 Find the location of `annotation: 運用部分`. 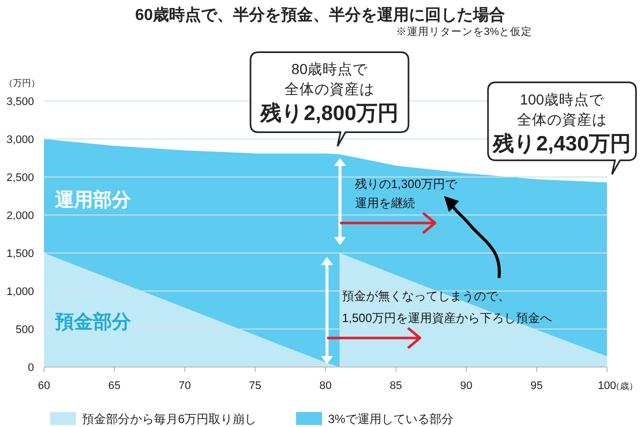

annotation: 運用部分 is located at coordinates (93, 200).